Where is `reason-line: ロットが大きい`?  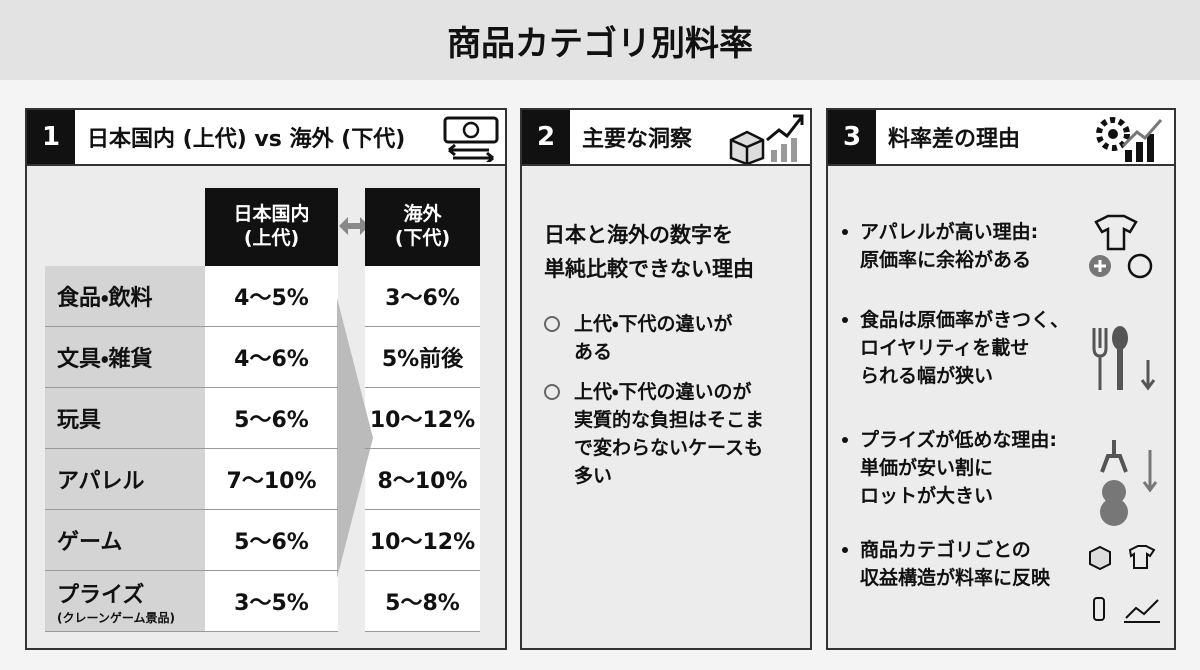 reason-line: ロットが大きい is located at coordinates (927, 496).